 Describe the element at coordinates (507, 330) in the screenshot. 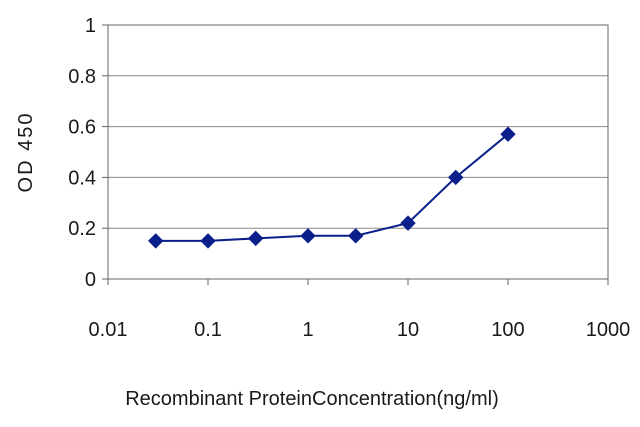

I see `x-tick-label: 100` at that location.